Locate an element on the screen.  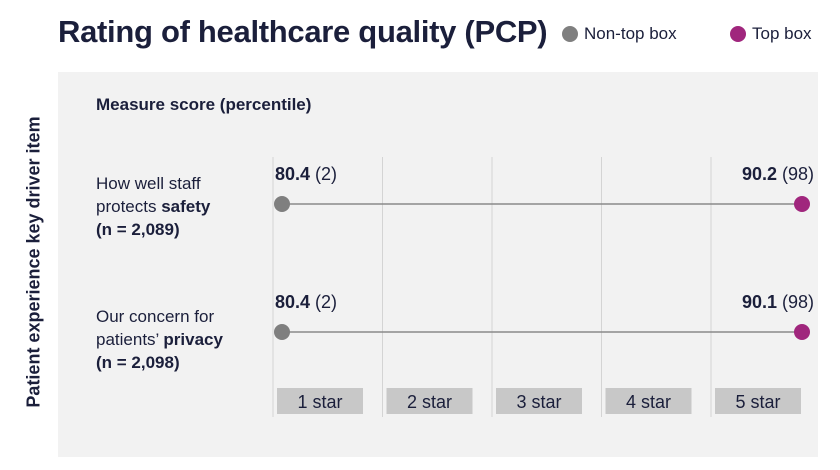
item-label-n: (n = 2,089) is located at coordinates (138, 229).